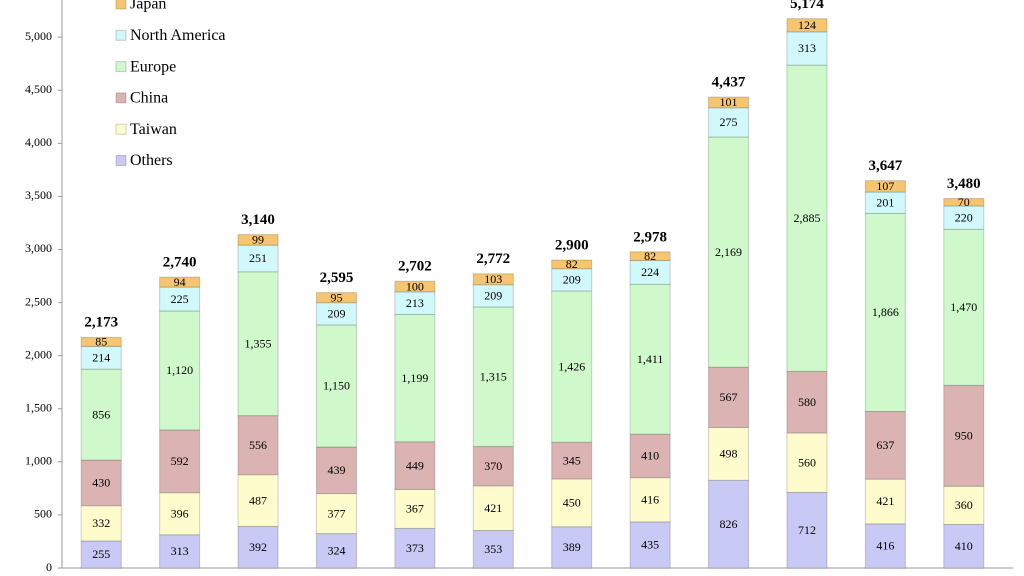 This screenshot has height=576, width=1024. Describe the element at coordinates (493, 296) in the screenshot. I see `segment-label: 209` at that location.